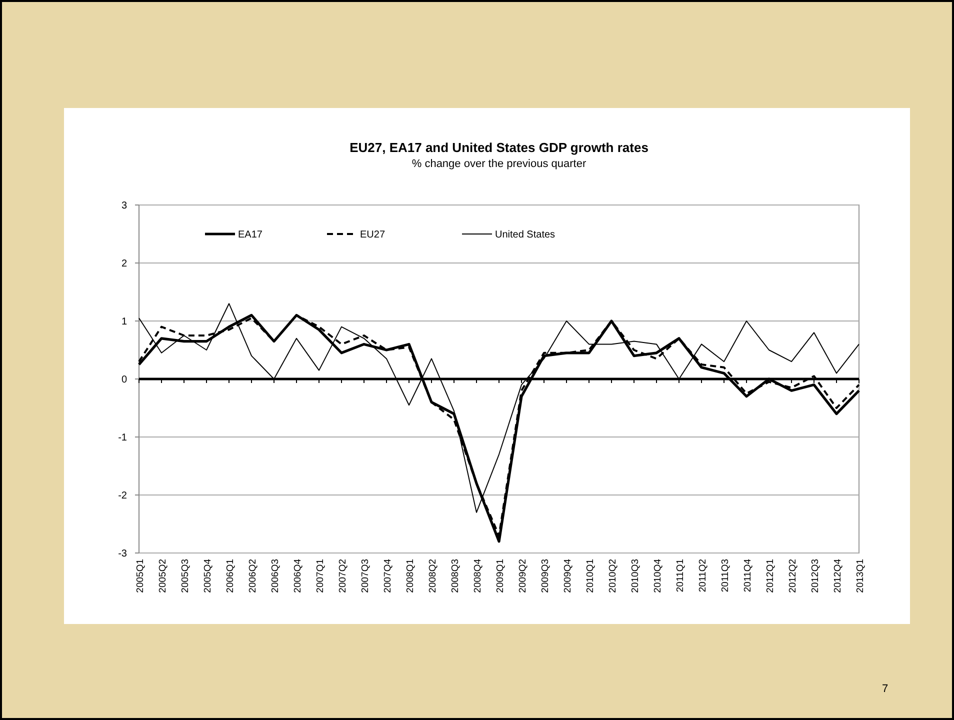 This screenshot has height=720, width=954. I want to click on text: 7, so click(885, 689).